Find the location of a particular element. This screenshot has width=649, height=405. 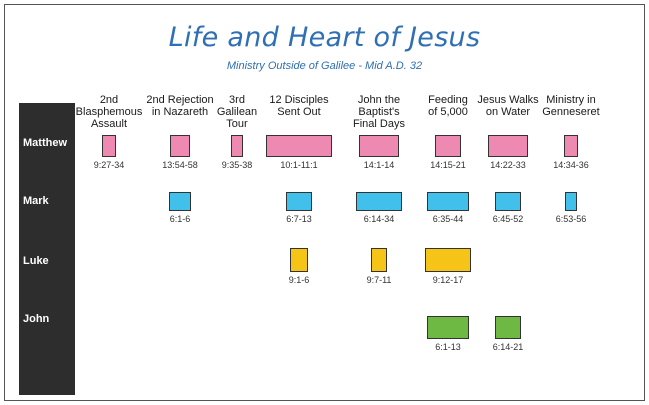

event-header-line: in Nazareth is located at coordinates (180, 112).